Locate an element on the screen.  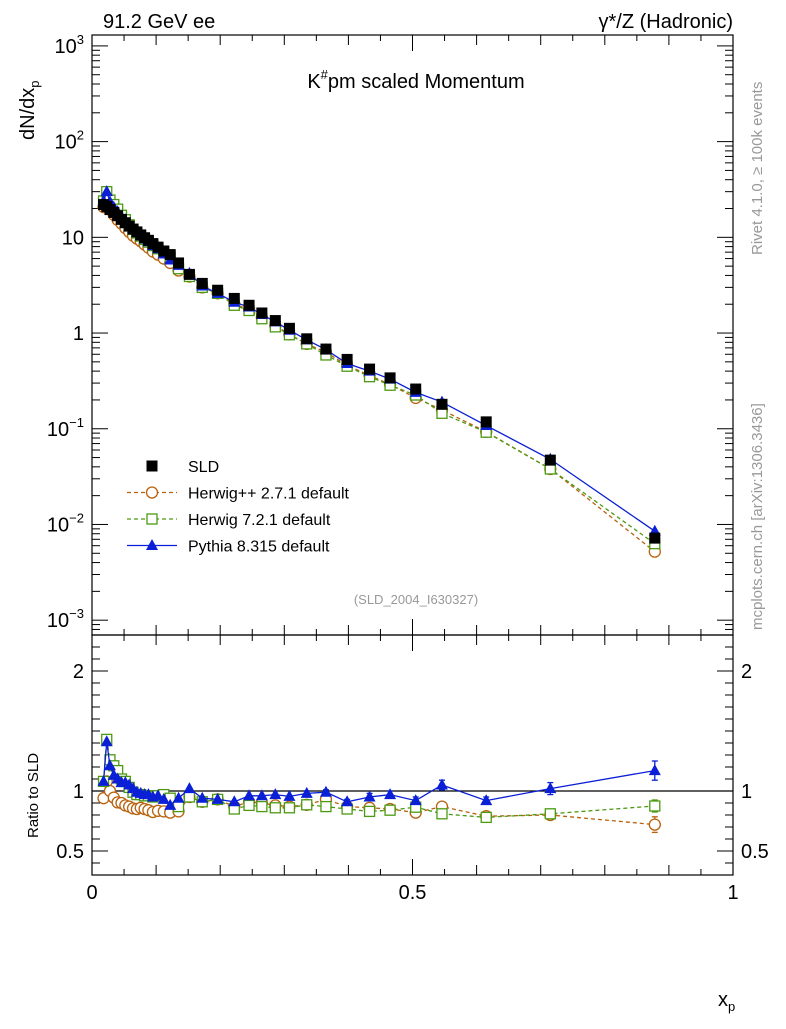
y-axis-label-sub: p is located at coordinates (34, 84).